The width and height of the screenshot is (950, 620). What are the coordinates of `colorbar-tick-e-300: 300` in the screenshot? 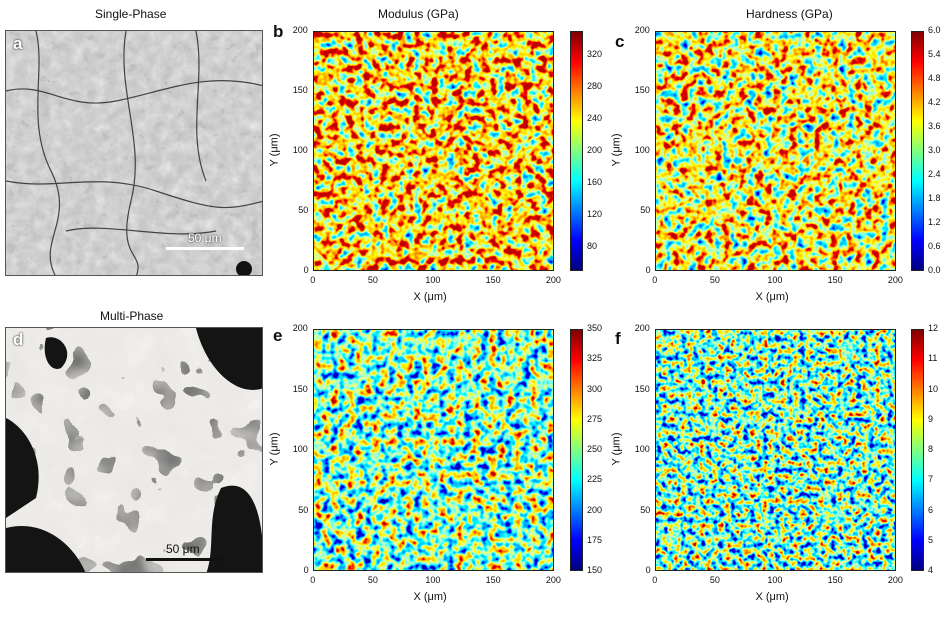 It's located at (595, 388).